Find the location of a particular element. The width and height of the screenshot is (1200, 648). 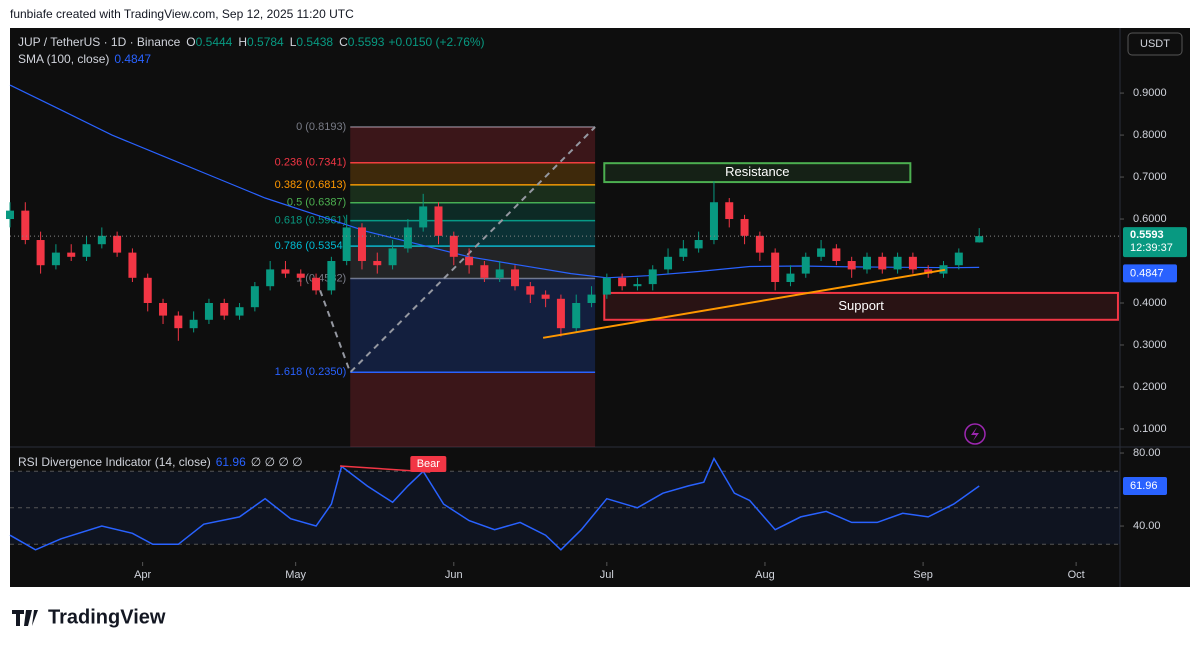

rsi-tag is located at coordinates (1145, 485).